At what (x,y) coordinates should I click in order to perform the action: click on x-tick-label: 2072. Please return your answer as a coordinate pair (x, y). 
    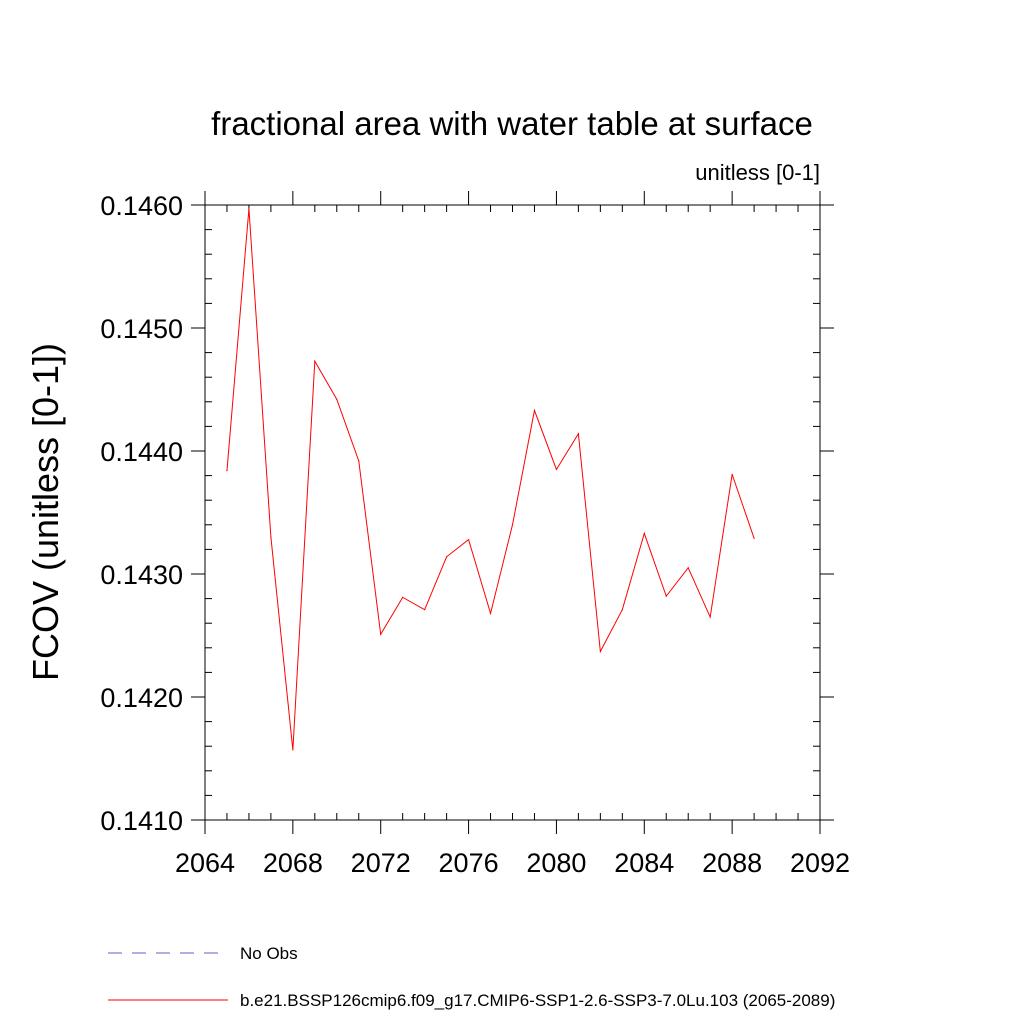
    Looking at the image, I should click on (381, 863).